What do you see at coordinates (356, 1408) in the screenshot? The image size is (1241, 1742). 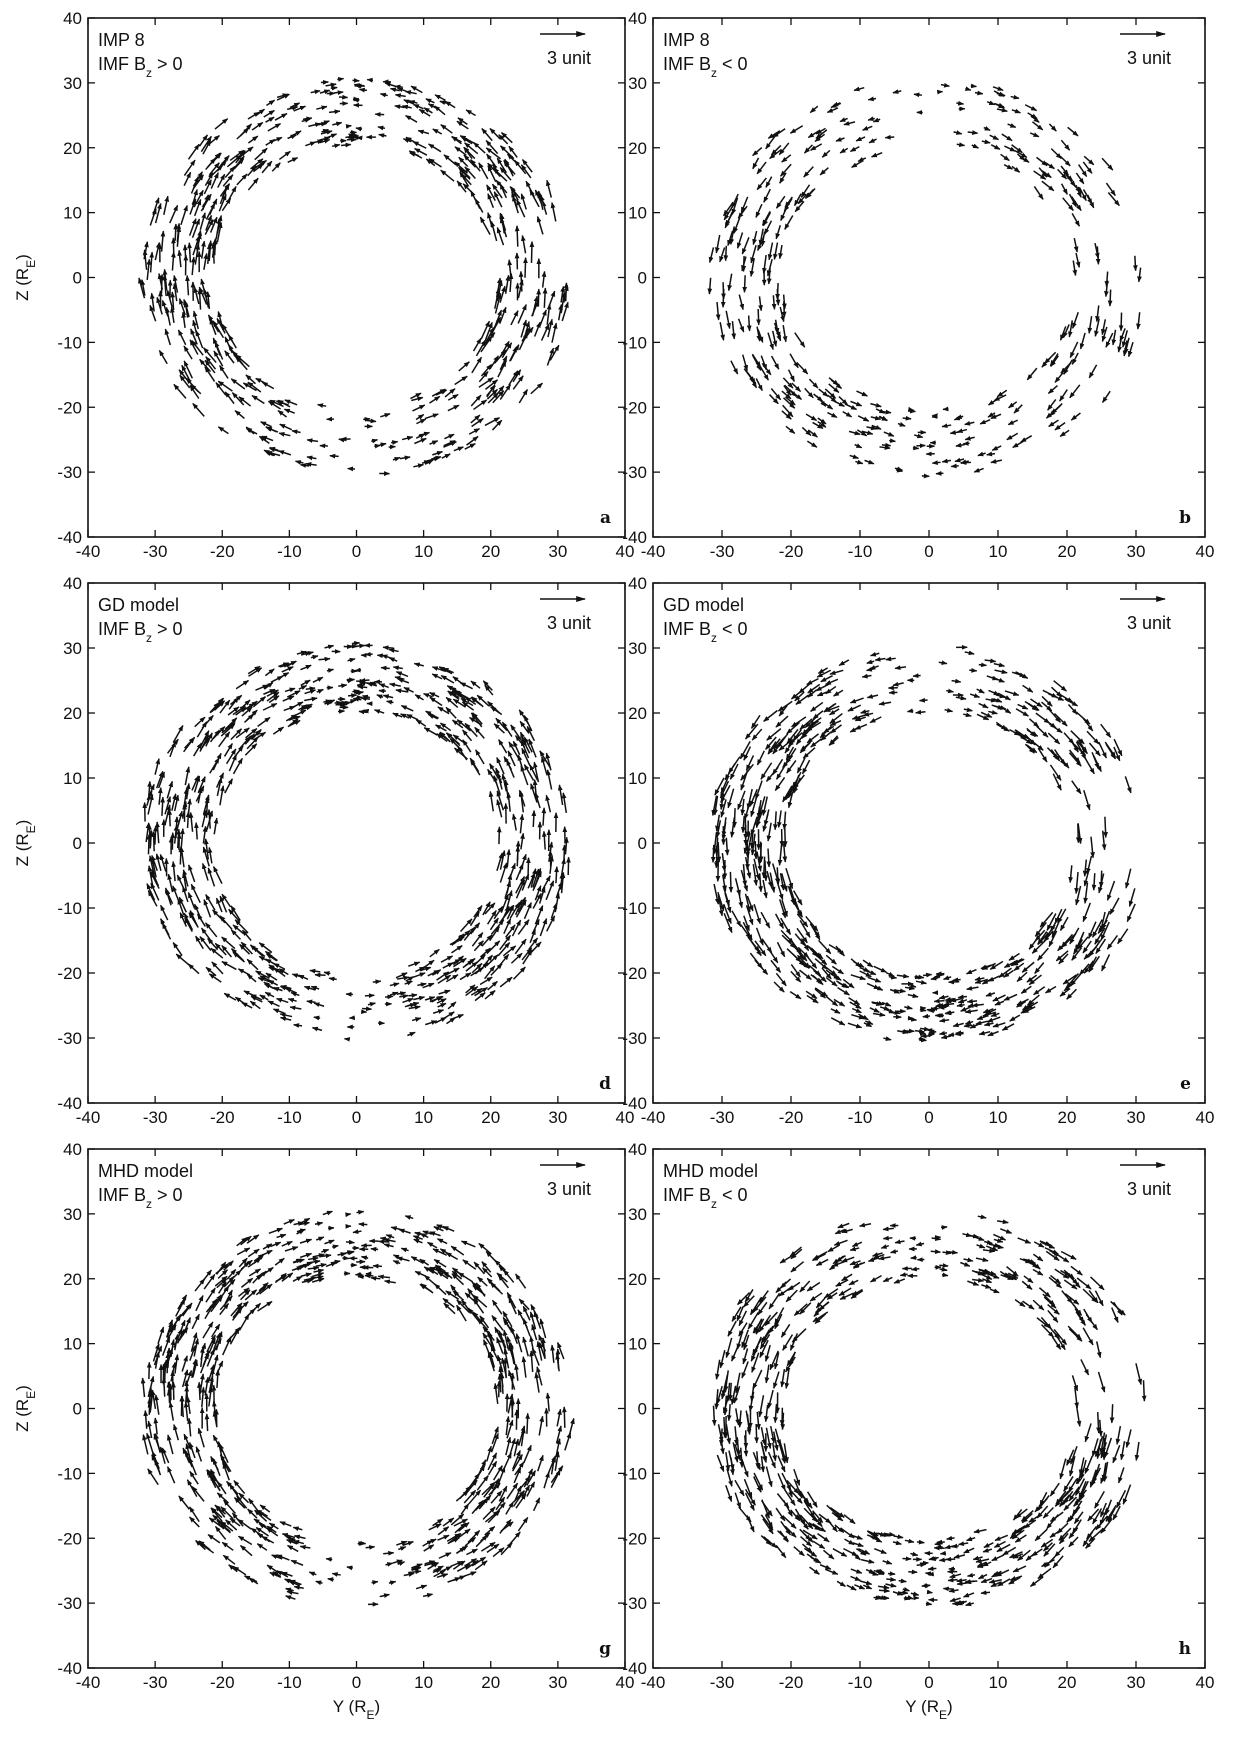 I see `panel-frame-g` at bounding box center [356, 1408].